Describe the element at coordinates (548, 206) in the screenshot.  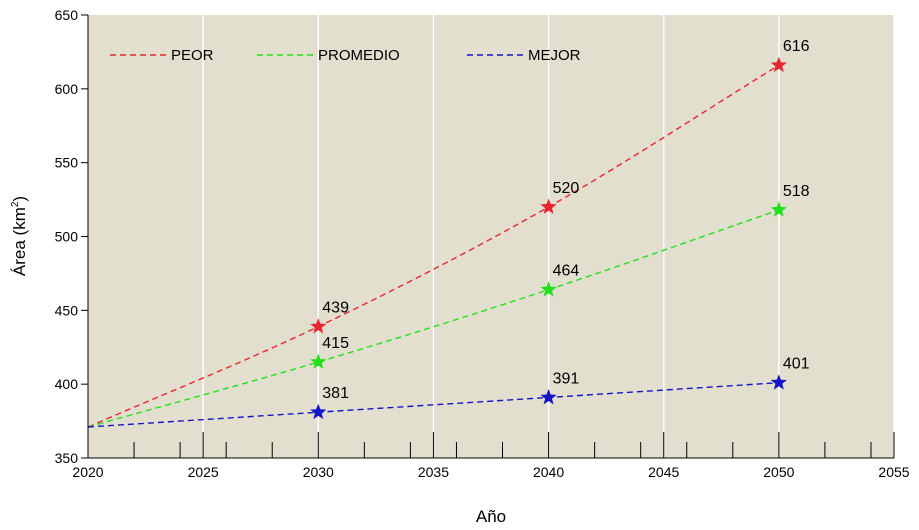
I see `marker-peor-2040` at that location.